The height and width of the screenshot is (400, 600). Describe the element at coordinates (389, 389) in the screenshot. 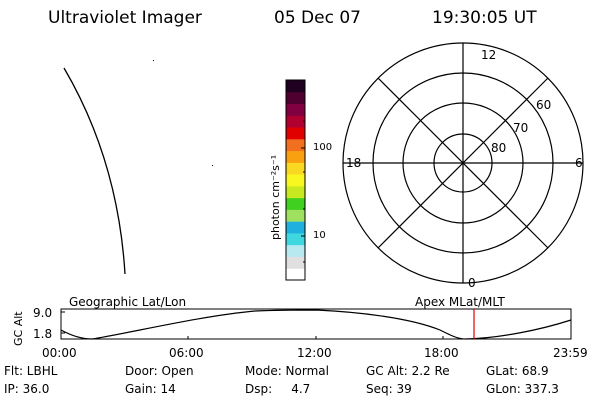

I see `status-seq: Seq: 39` at that location.